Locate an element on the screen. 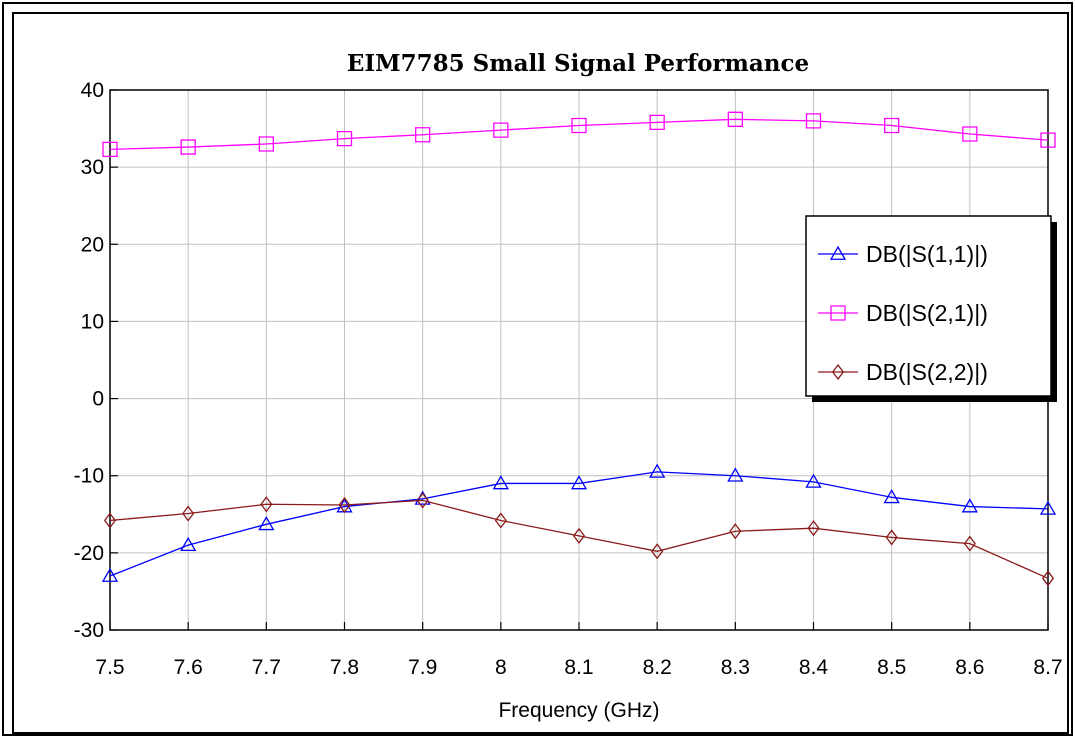 The width and height of the screenshot is (1075, 738). x-tick-label: 8.3 is located at coordinates (735, 667).